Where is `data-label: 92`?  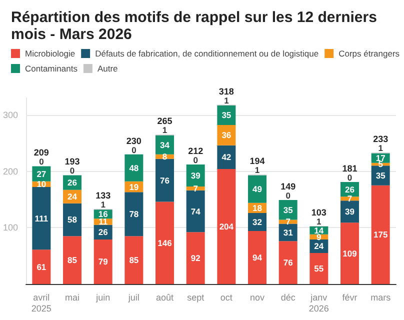 data-label: 92 is located at coordinates (195, 258).